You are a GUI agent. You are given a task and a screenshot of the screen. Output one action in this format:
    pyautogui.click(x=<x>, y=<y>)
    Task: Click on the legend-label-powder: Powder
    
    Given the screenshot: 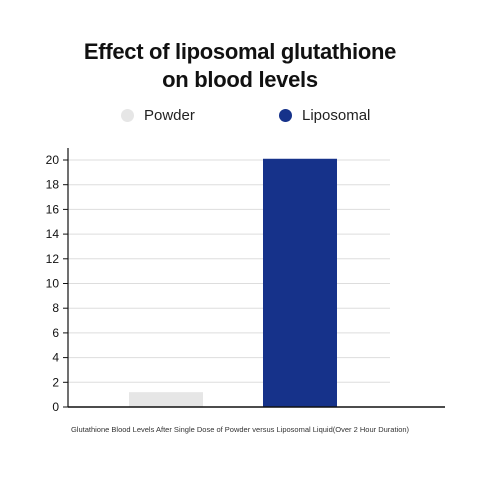 What is the action you would take?
    pyautogui.click(x=169, y=115)
    